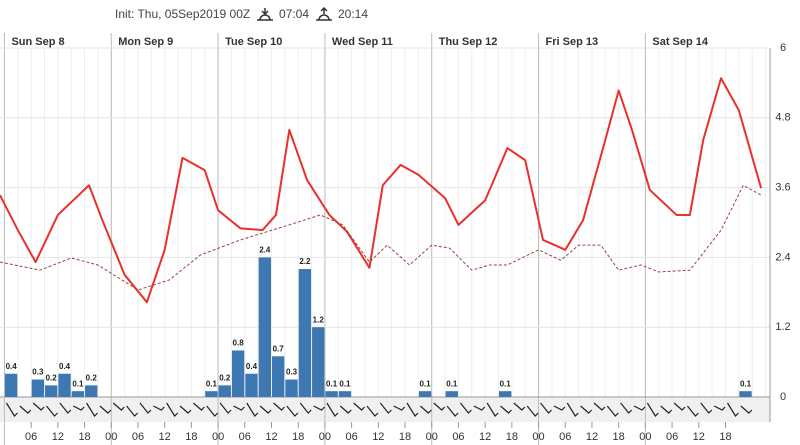  What do you see at coordinates (265, 14) in the screenshot?
I see `sunrise-icon` at bounding box center [265, 14].